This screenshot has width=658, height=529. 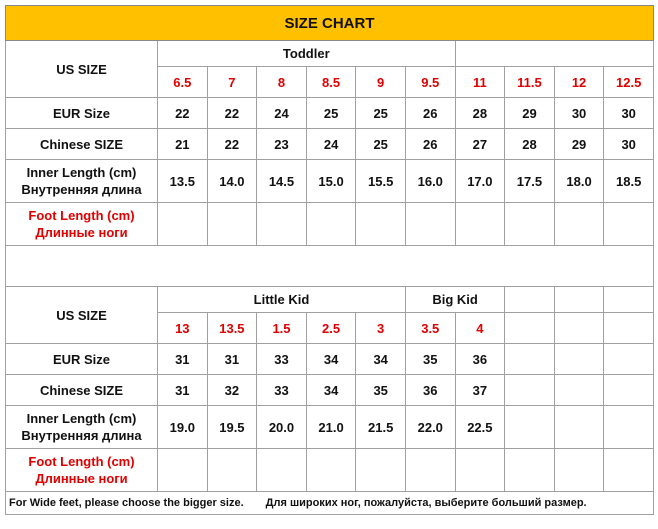 I want to click on spacer-cell, so click(x=329, y=266).